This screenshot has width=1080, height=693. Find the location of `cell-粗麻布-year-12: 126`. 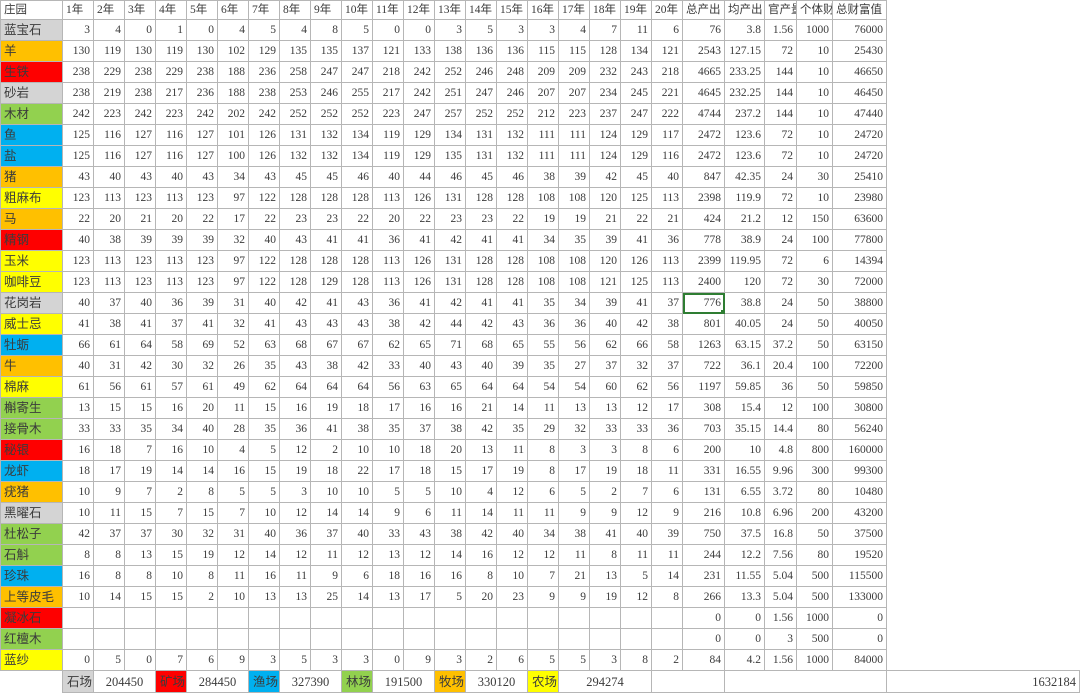

cell-粗麻布-year-12: 126 is located at coordinates (419, 198).